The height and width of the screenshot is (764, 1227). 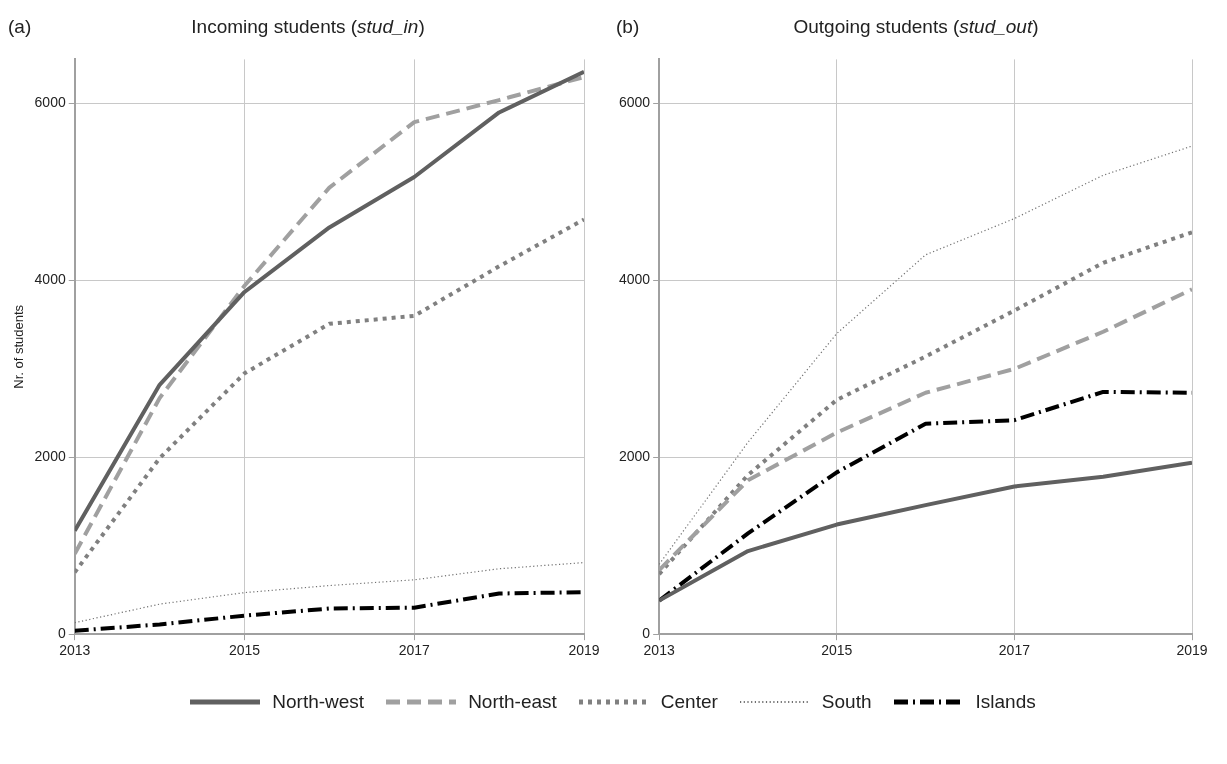 I want to click on legend-label: North-west, so click(x=318, y=702).